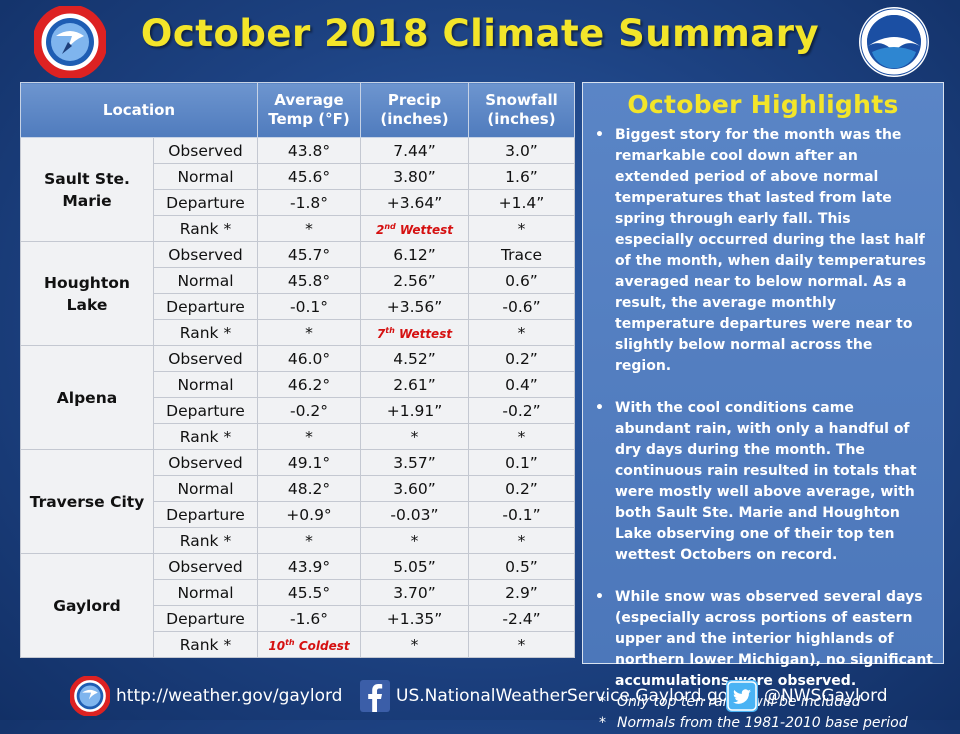  I want to click on table-row: Departure +0.9° -0.03” -0.1”, so click(298, 514).